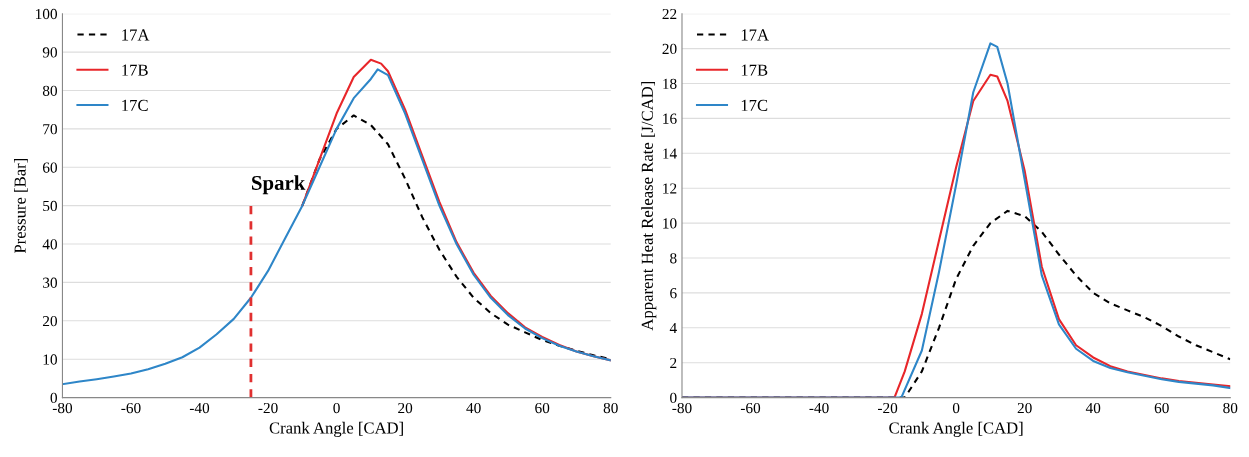 The height and width of the screenshot is (457, 1249). Describe the element at coordinates (673, 328) in the screenshot. I see `y-tick-label: 4` at that location.